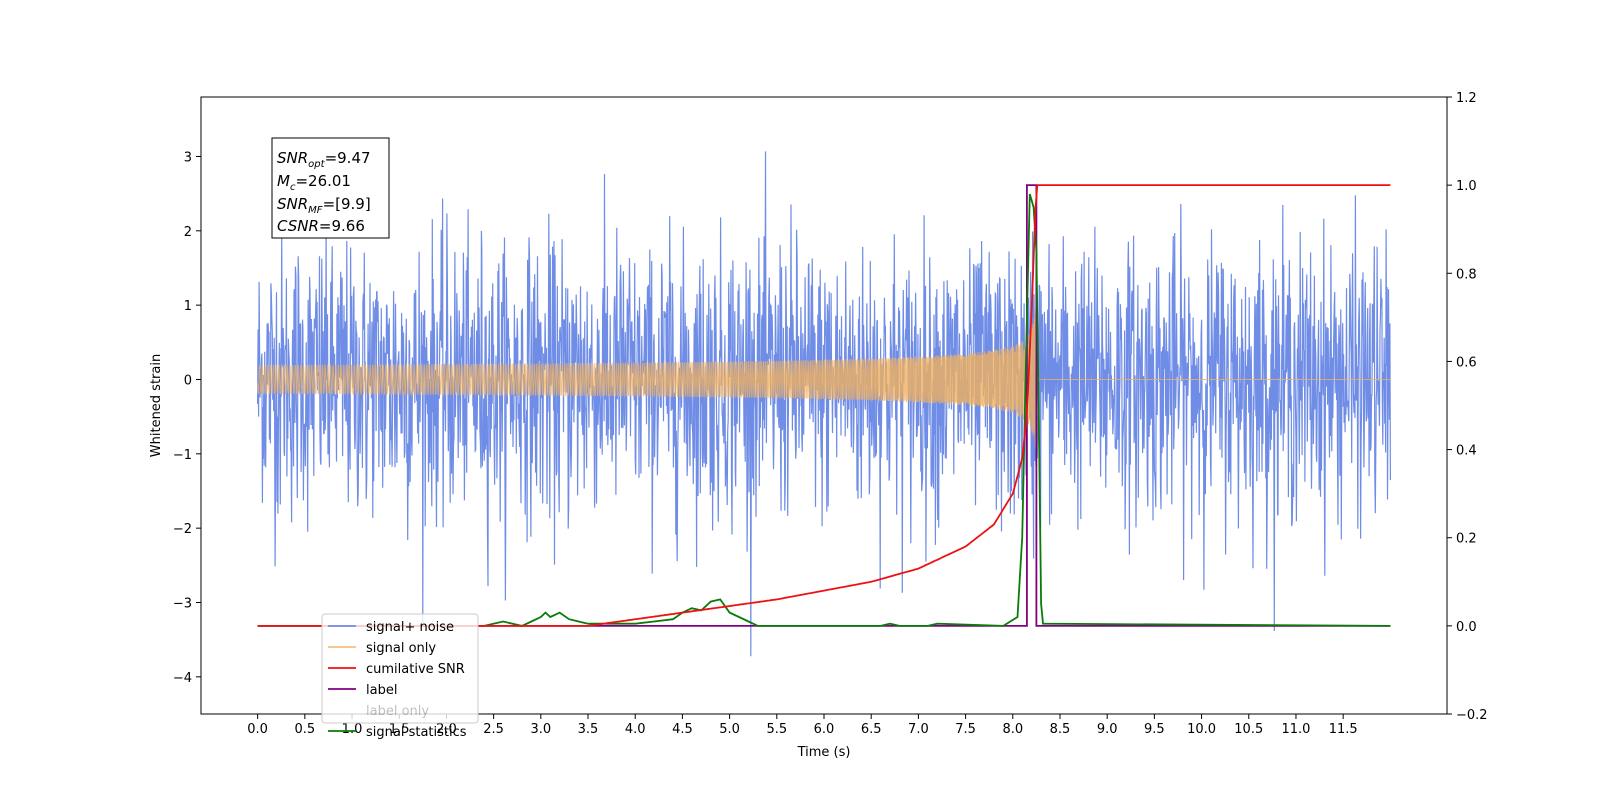 The width and height of the screenshot is (1600, 800). Describe the element at coordinates (729, 729) in the screenshot. I see `x-tick-label: 5.0` at that location.